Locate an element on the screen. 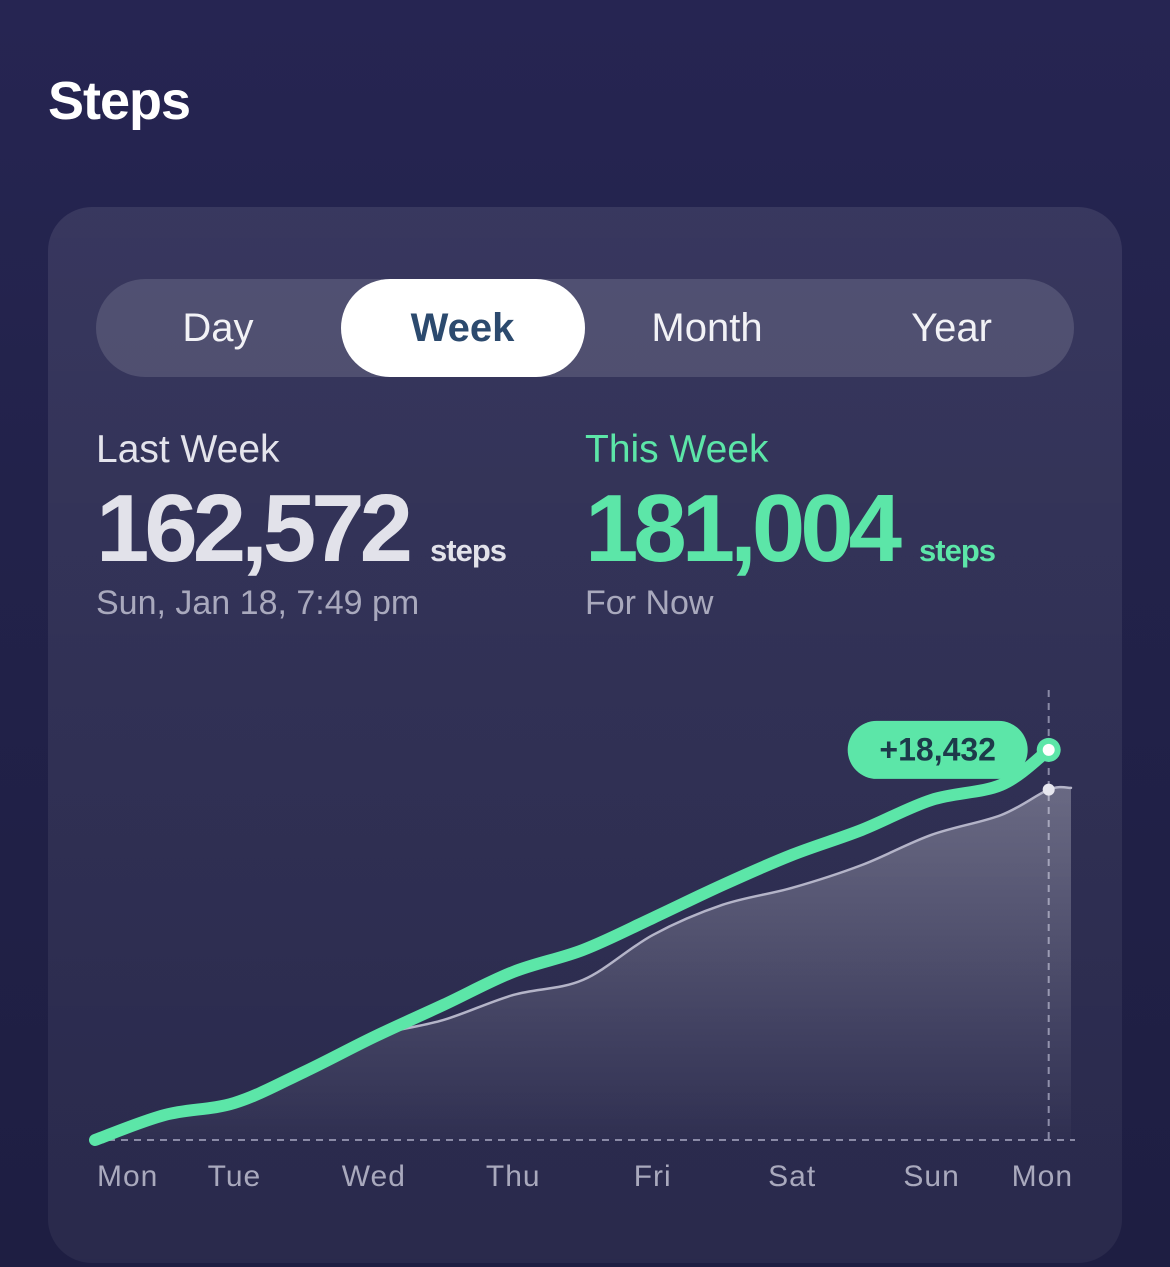 This screenshot has width=1170, height=1267. stat-note: Sun, Jan 18, 7:49 pm is located at coordinates (258, 603).